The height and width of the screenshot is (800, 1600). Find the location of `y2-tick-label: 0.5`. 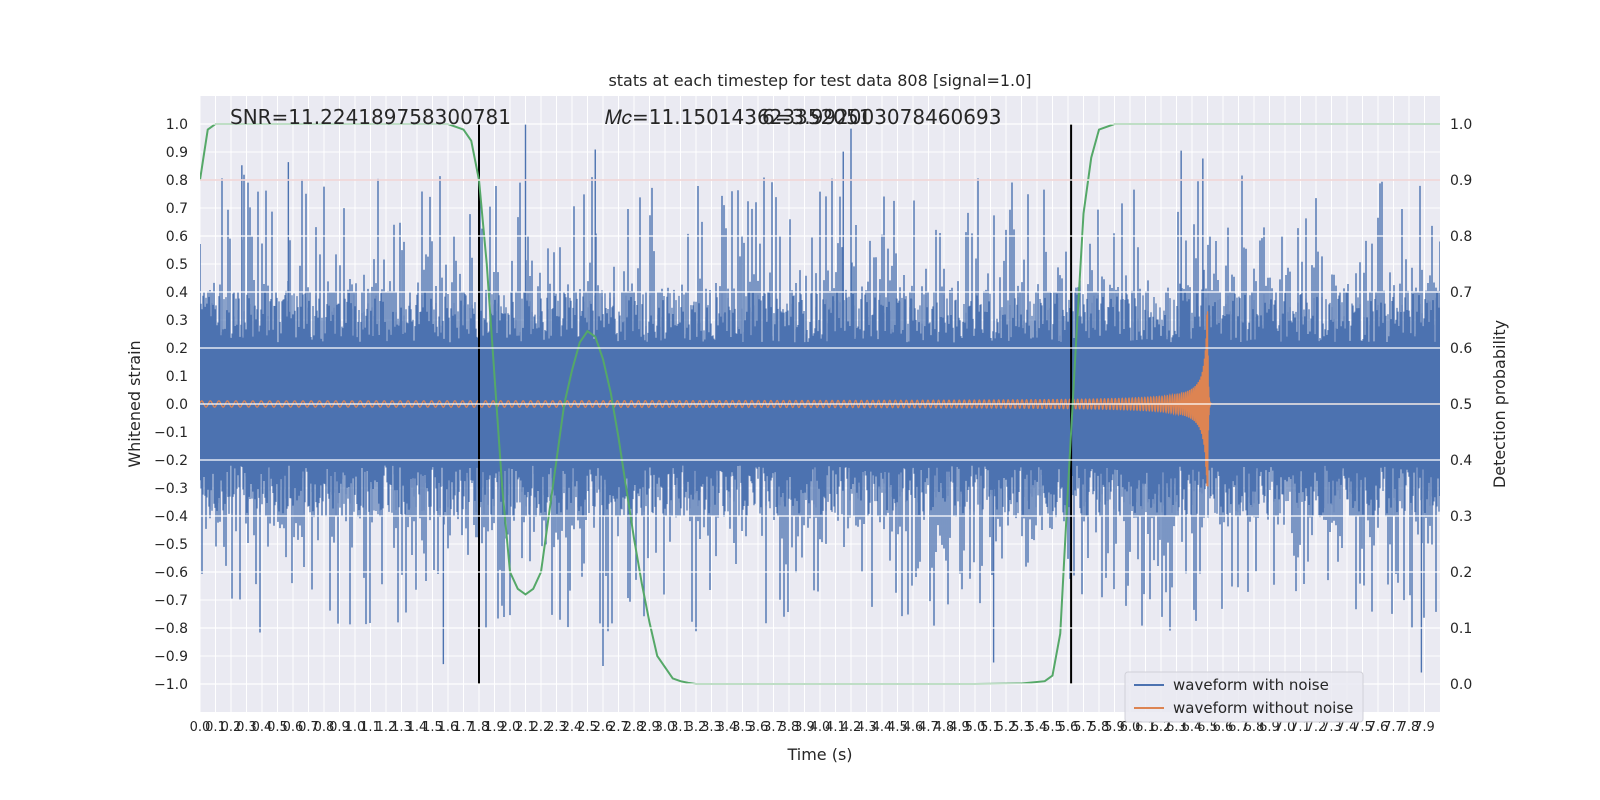

y2-tick-label: 0.5 is located at coordinates (1461, 405).